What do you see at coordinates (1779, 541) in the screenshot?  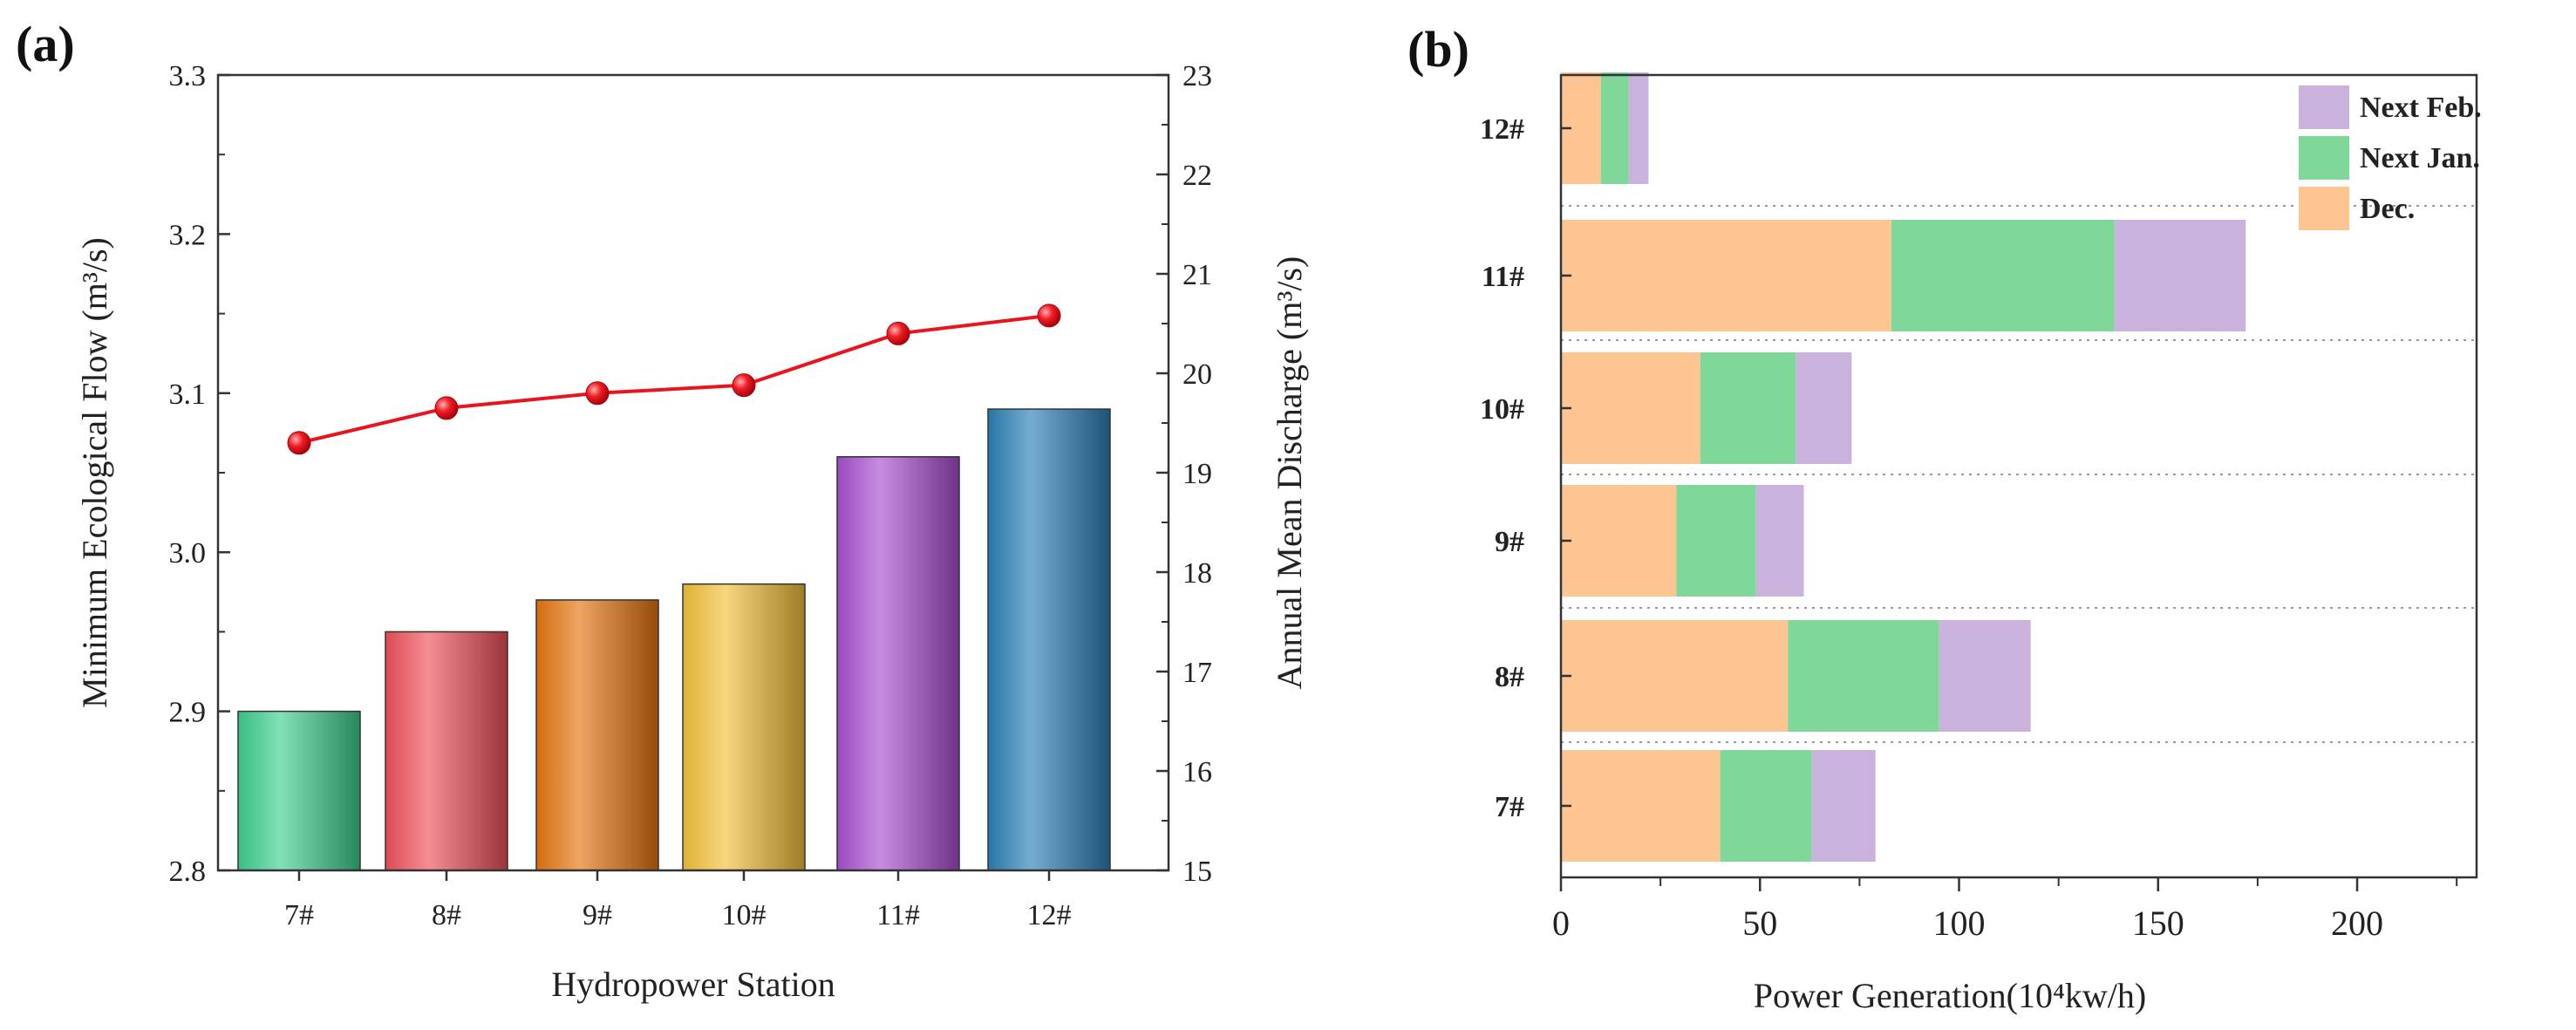 I see `bar-9-next-feb` at bounding box center [1779, 541].